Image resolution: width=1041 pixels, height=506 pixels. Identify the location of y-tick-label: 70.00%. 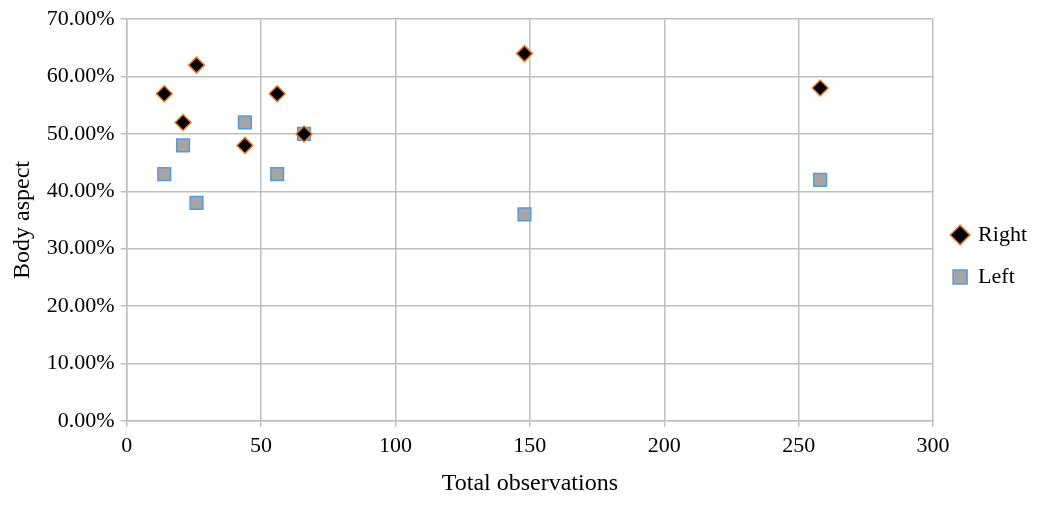
(80, 17).